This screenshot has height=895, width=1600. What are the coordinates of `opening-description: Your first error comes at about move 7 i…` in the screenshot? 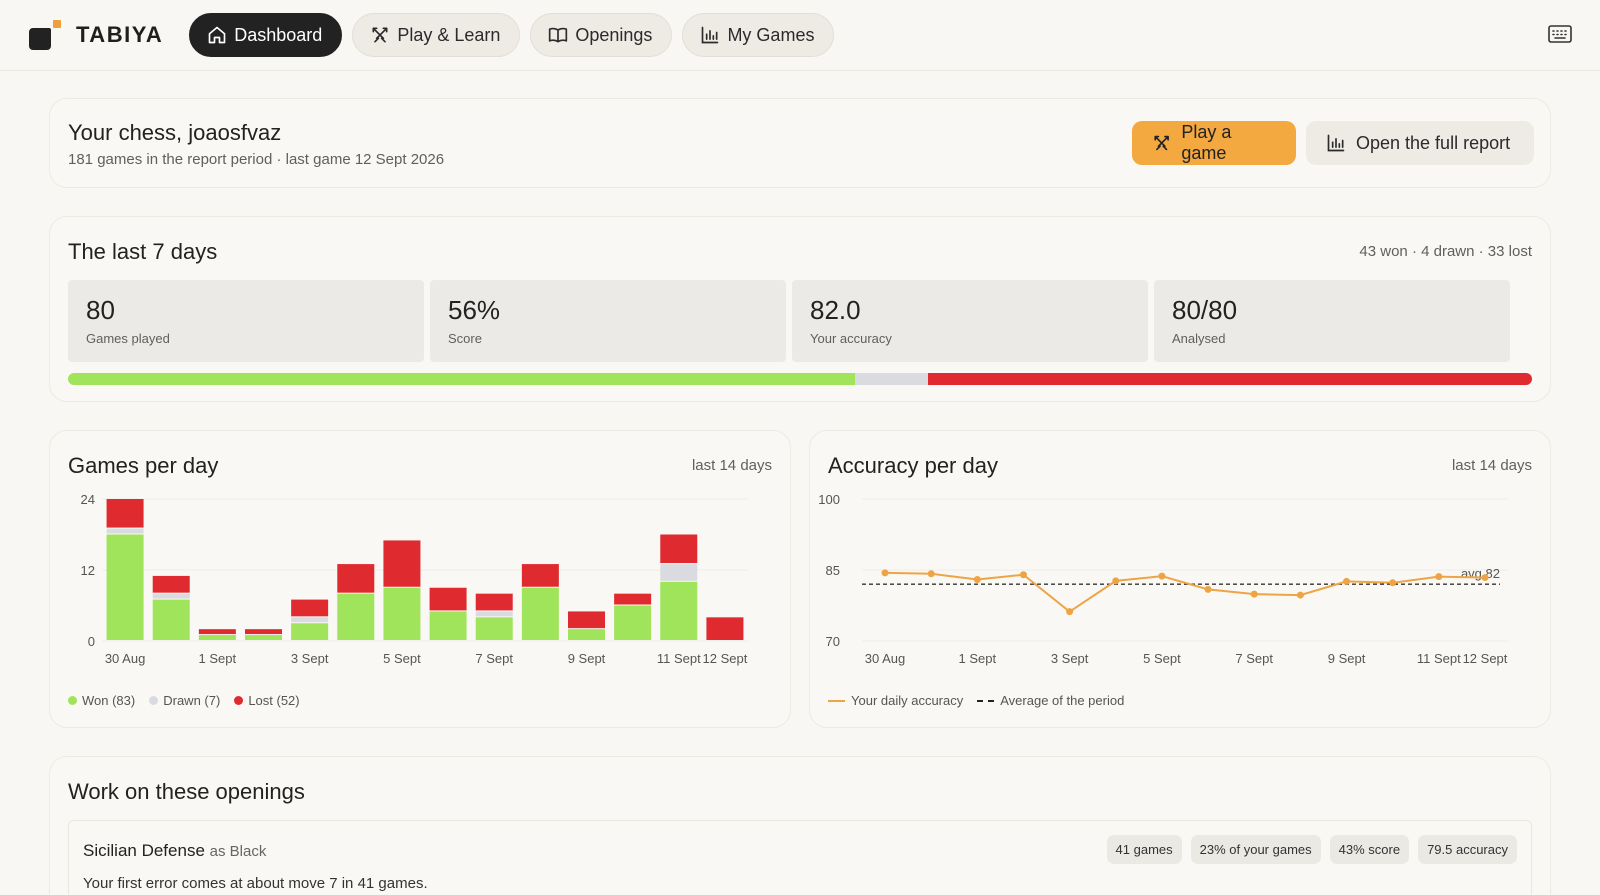 It's located at (255, 883).